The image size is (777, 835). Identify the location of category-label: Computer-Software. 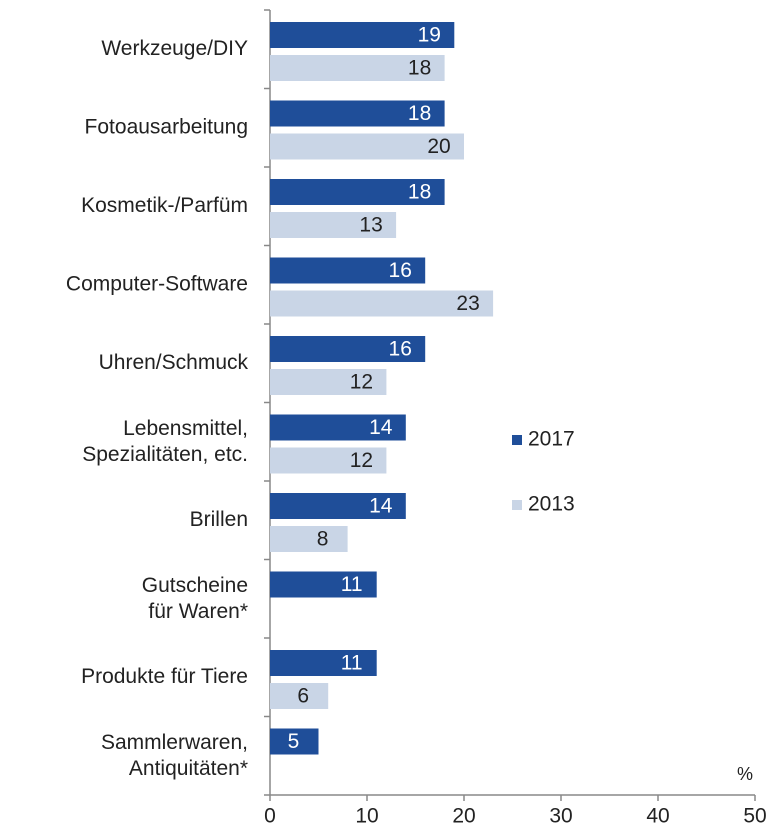
(157, 283).